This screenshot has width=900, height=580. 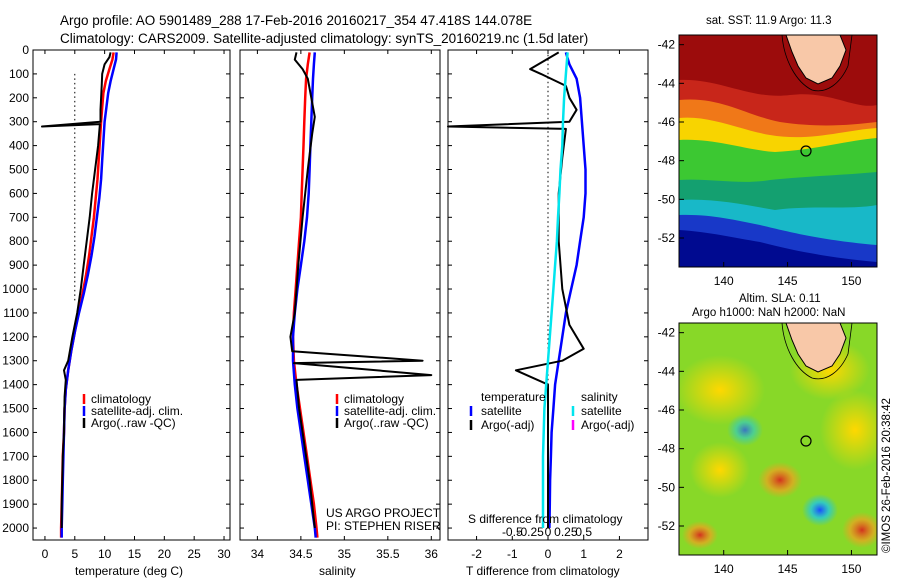 What do you see at coordinates (15, 385) in the screenshot?
I see `y-tick-label: 1400` at bounding box center [15, 385].